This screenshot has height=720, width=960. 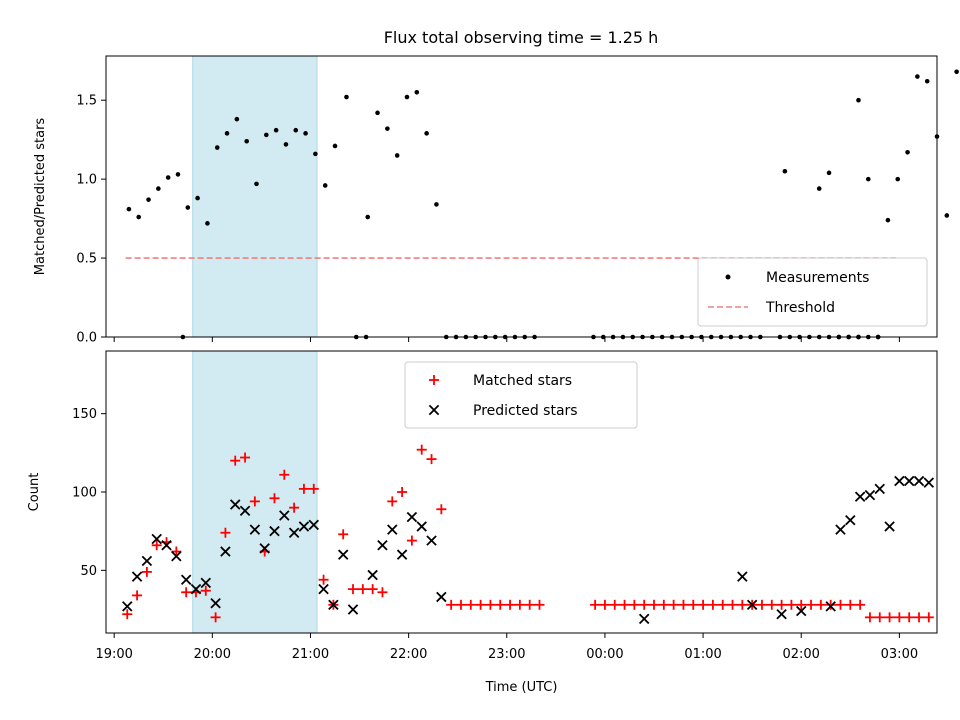 I want to click on legend-measurements-marker, so click(x=728, y=277).